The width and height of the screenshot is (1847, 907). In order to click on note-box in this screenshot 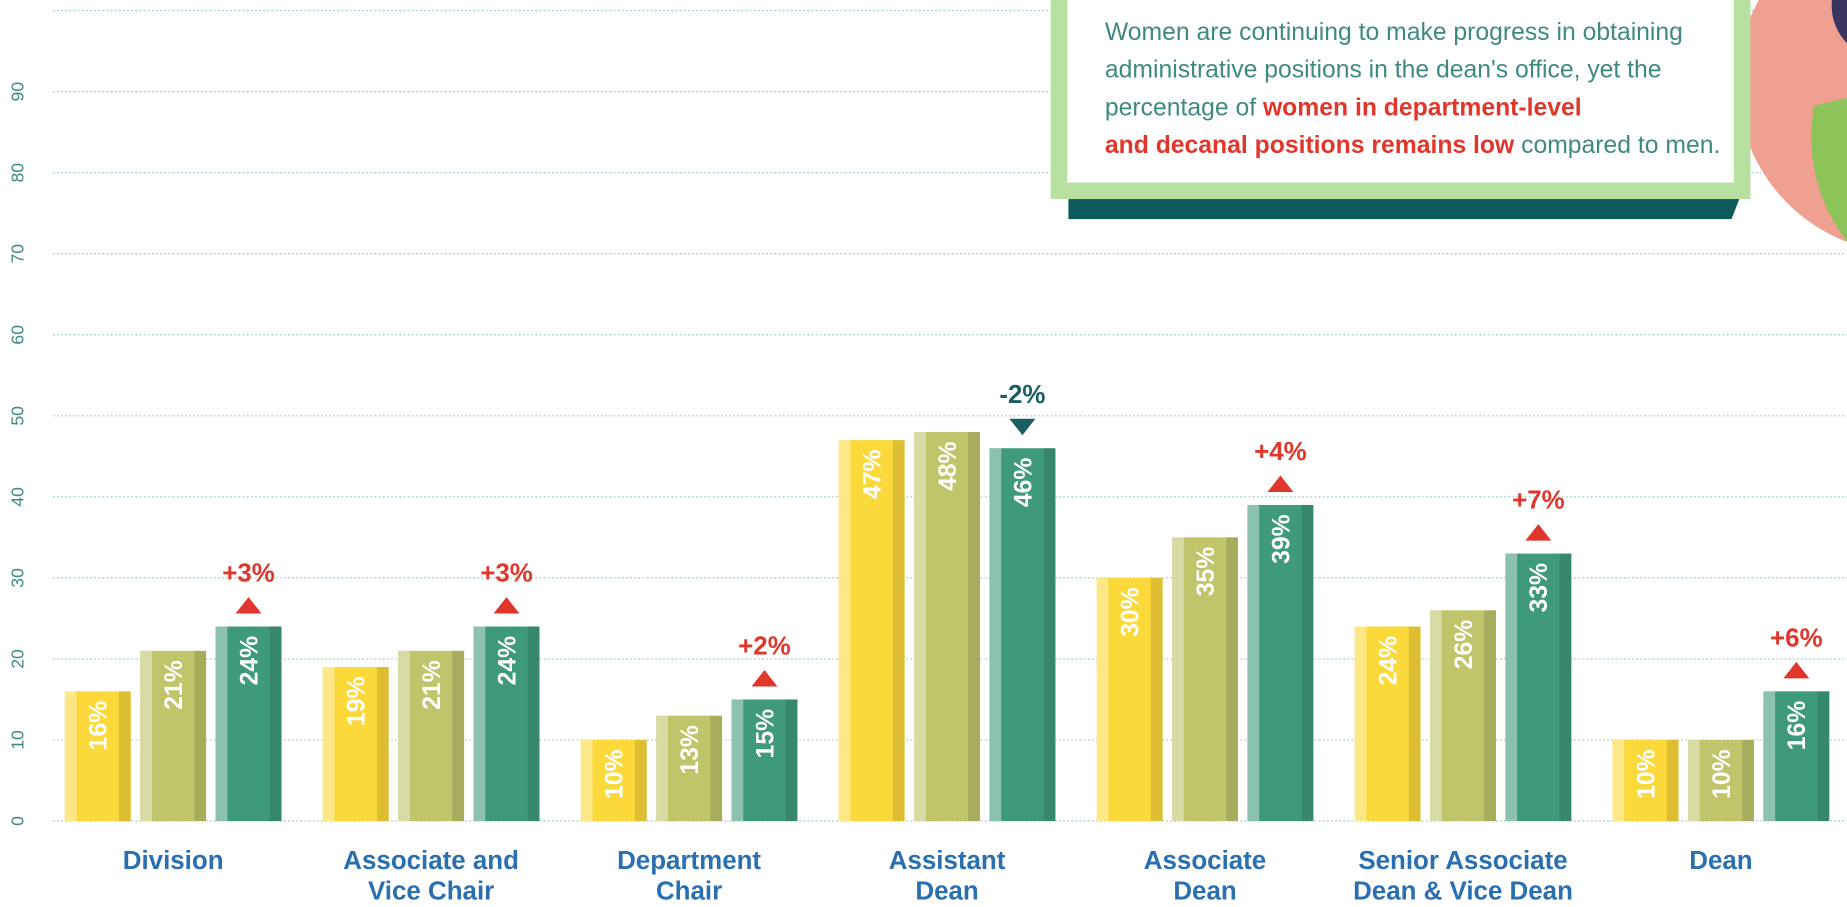, I will do `click(1400, 110)`.